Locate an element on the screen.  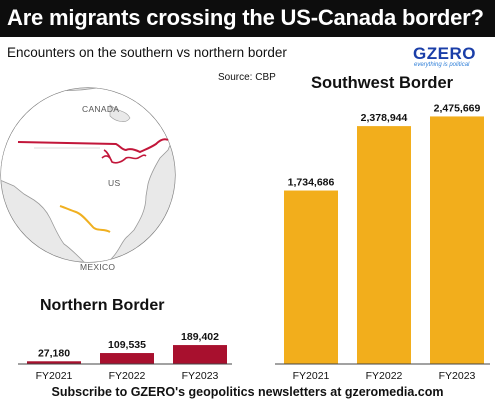
gzero-logo: GZERO everything is political is located at coordinates (444, 57).